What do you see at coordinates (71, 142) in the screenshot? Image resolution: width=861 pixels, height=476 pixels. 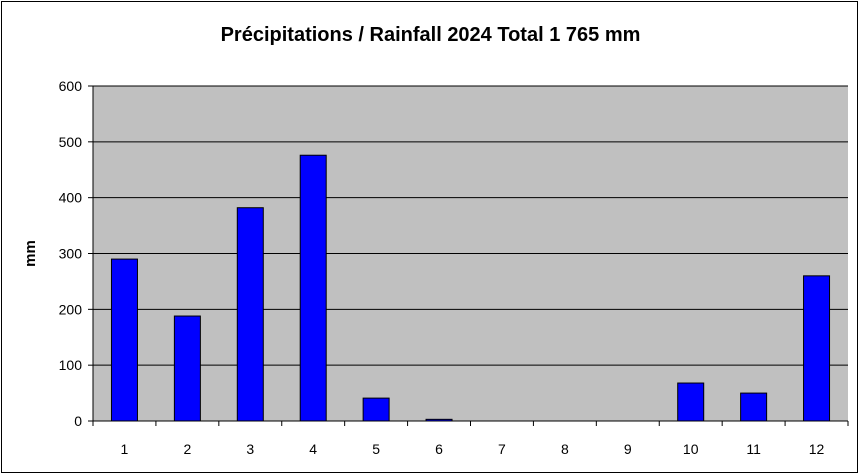 I see `y-tick-label: 500` at bounding box center [71, 142].